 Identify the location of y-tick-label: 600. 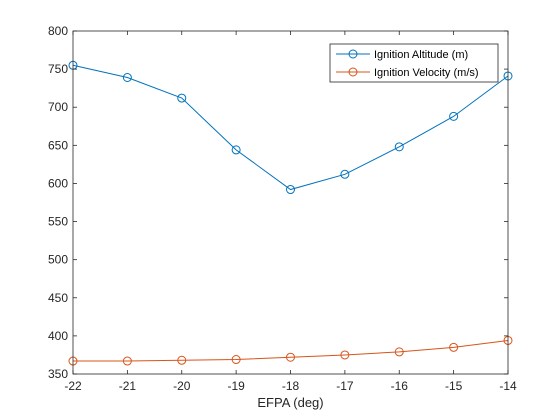
(58, 183).